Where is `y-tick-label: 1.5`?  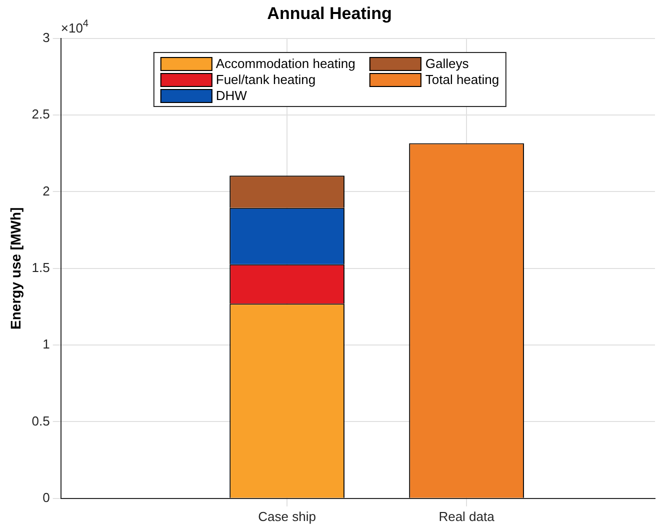
y-tick-label: 1.5 is located at coordinates (41, 267).